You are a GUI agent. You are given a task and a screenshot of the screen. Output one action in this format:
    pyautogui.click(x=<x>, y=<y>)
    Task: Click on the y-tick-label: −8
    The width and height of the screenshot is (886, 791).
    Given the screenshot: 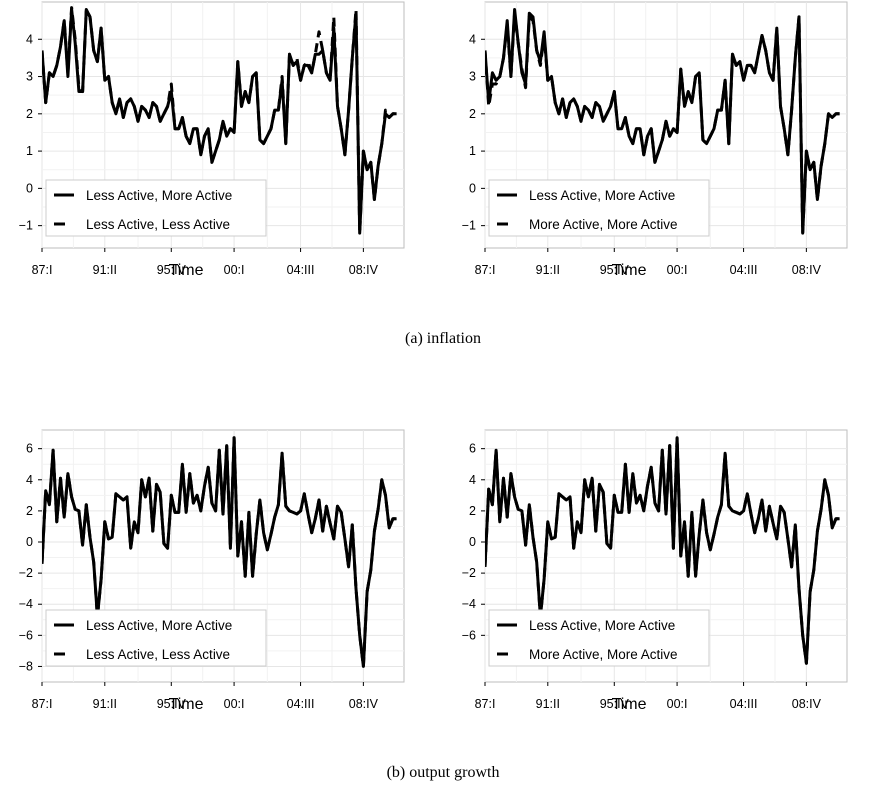 What is the action you would take?
    pyautogui.click(x=26, y=666)
    